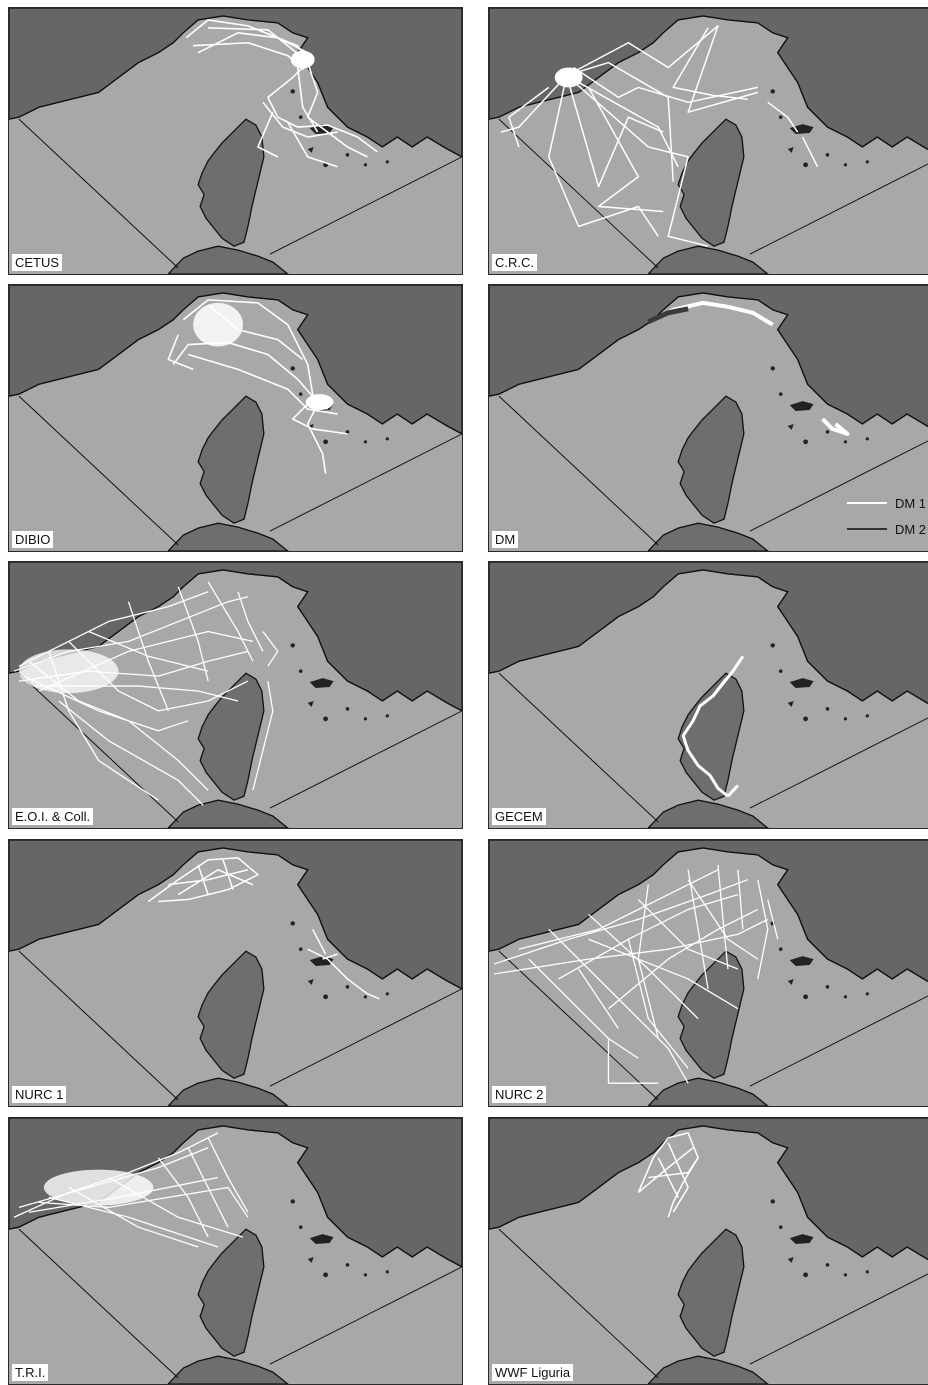 Image resolution: width=928 pixels, height=1385 pixels. I want to click on legend-item-dm1: DM 1, so click(886, 503).